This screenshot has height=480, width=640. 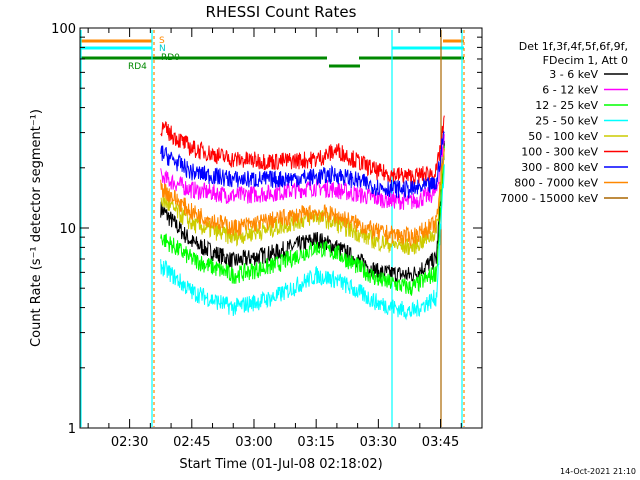 I want to click on y-axis-label: Count Rate (s⁻¹ detector segment⁻¹), so click(x=36, y=228).